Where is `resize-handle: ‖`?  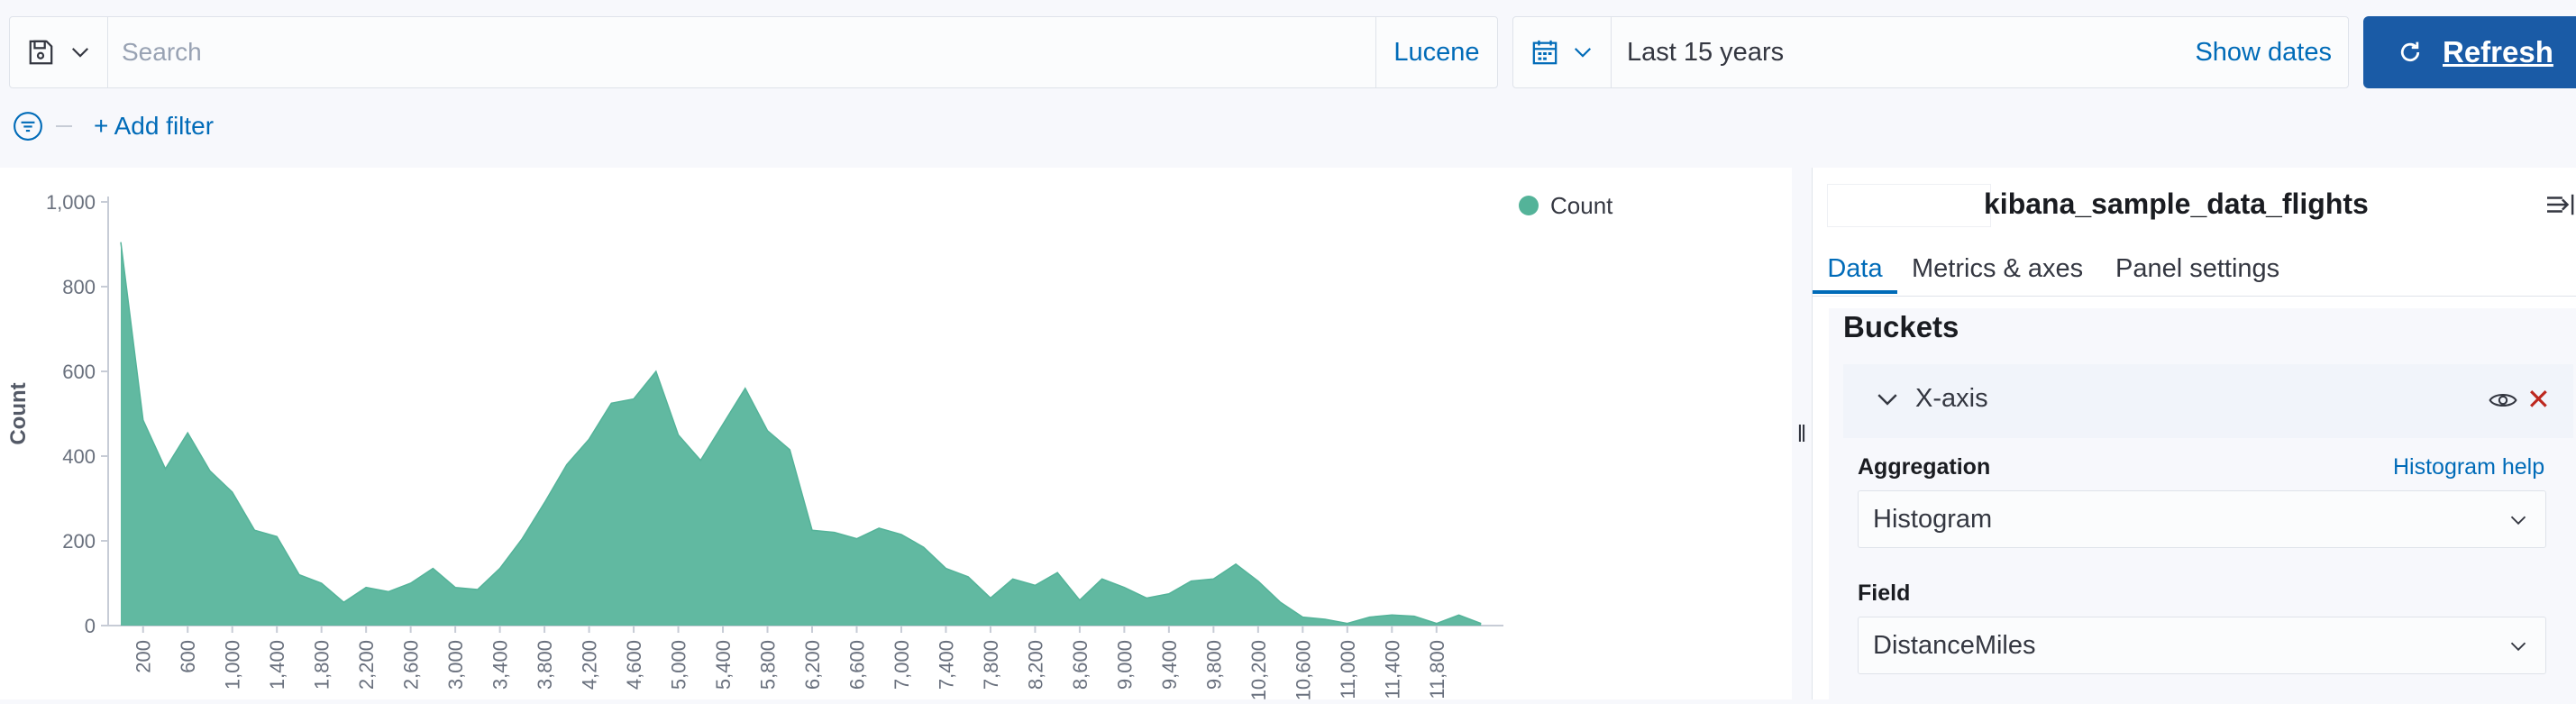
resize-handle: ‖ is located at coordinates (1802, 433).